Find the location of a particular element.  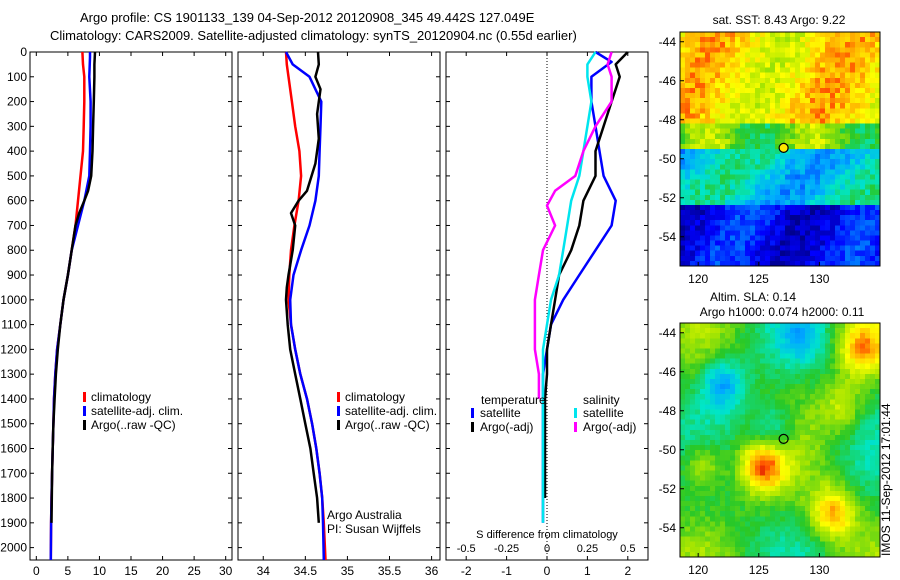

legend-title: temperature is located at coordinates (513, 400).